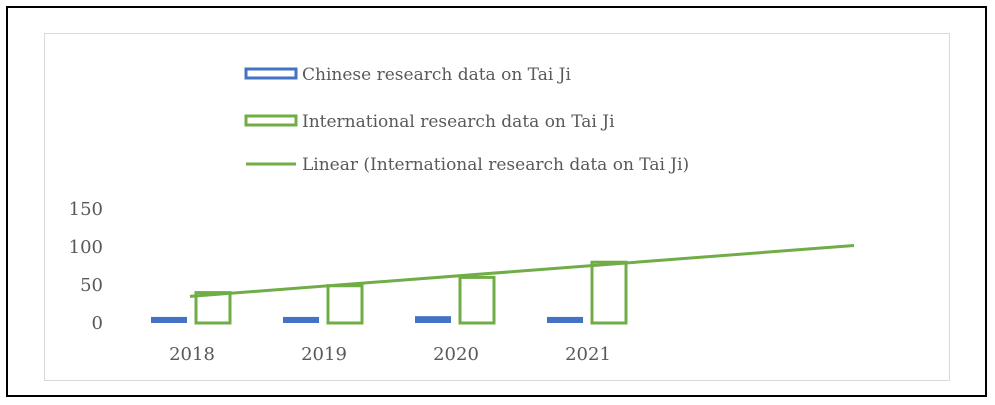 Image resolution: width=995 pixels, height=405 pixels. What do you see at coordinates (390, 354) in the screenshot?
I see `x-axis: 2018 2019 2020 2021` at bounding box center [390, 354].